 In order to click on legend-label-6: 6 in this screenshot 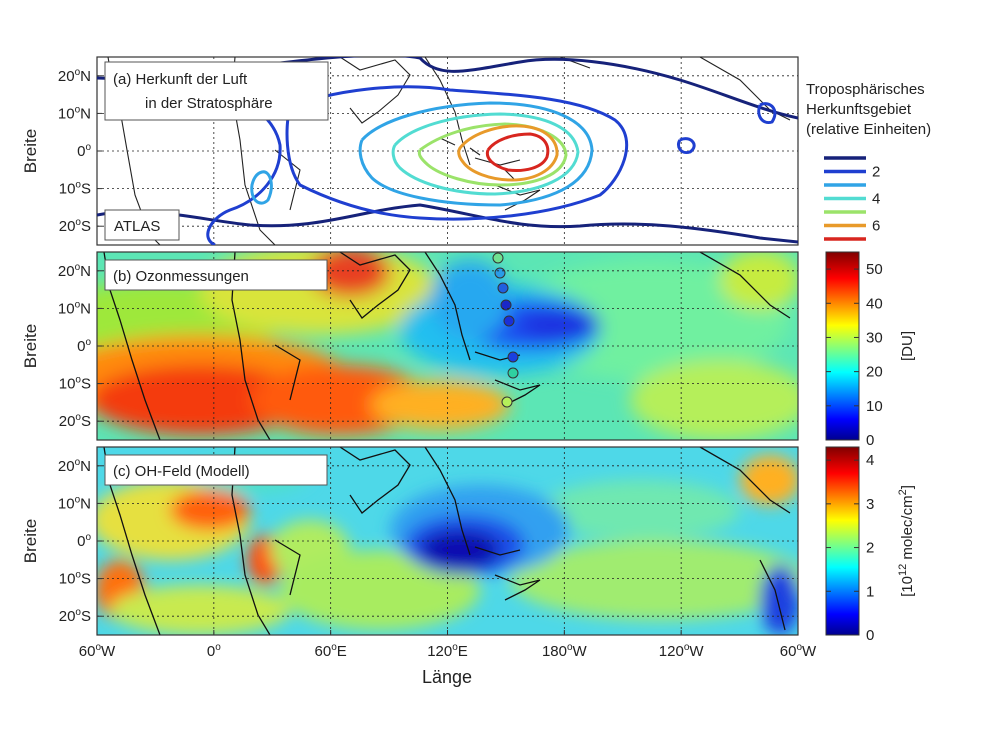, I will do `click(876, 226)`.